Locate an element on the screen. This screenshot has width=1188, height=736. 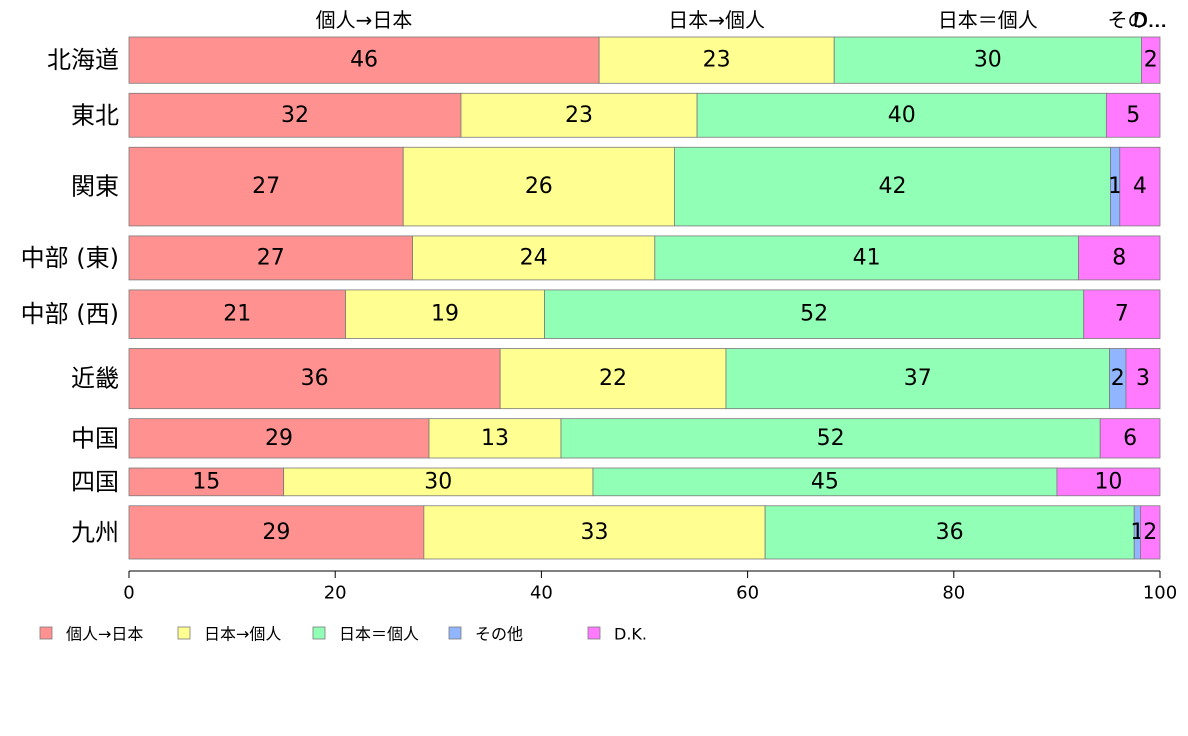
category-label: 関東 is located at coordinates (95, 187).